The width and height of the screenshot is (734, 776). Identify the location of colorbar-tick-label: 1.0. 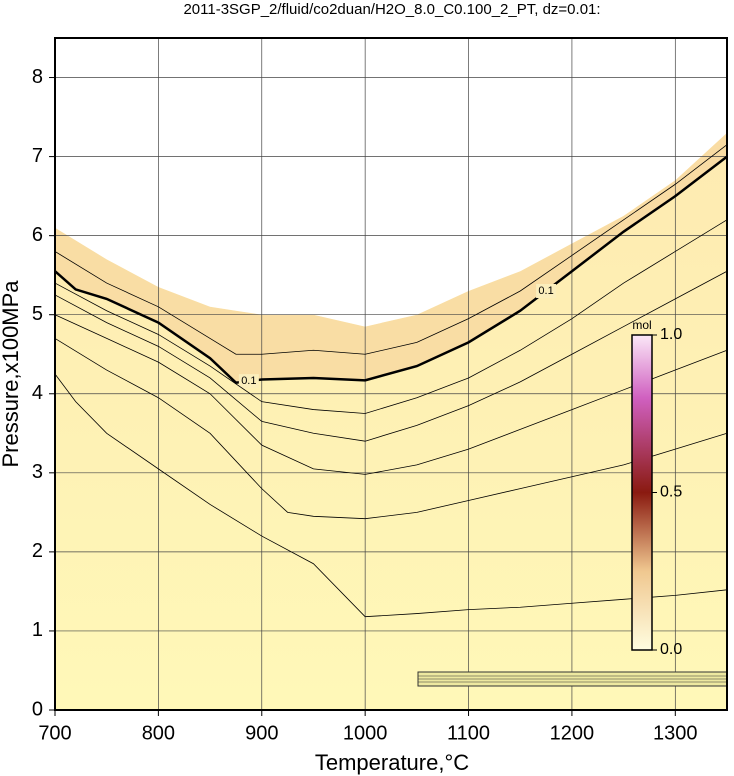
(671, 334).